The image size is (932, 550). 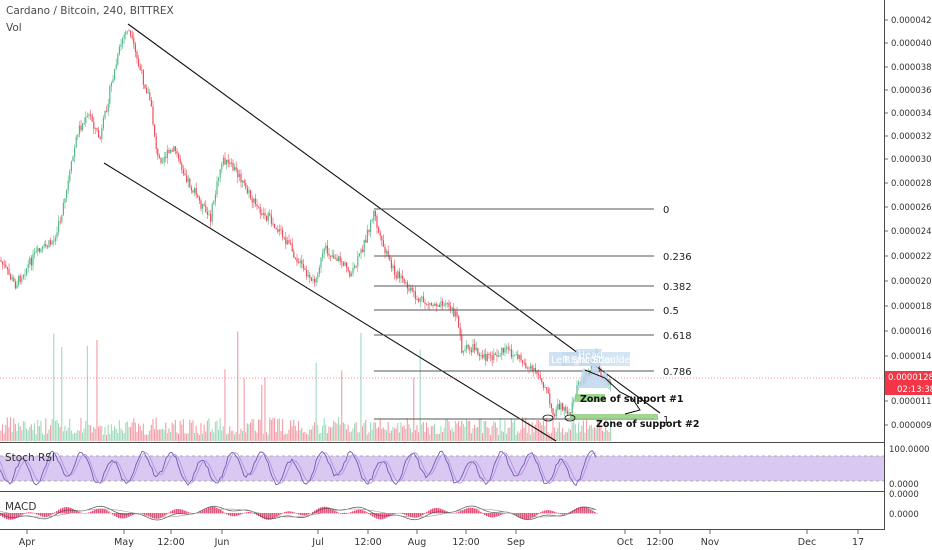 What do you see at coordinates (677, 372) in the screenshot?
I see `fib-label-0786: 0.786` at bounding box center [677, 372].